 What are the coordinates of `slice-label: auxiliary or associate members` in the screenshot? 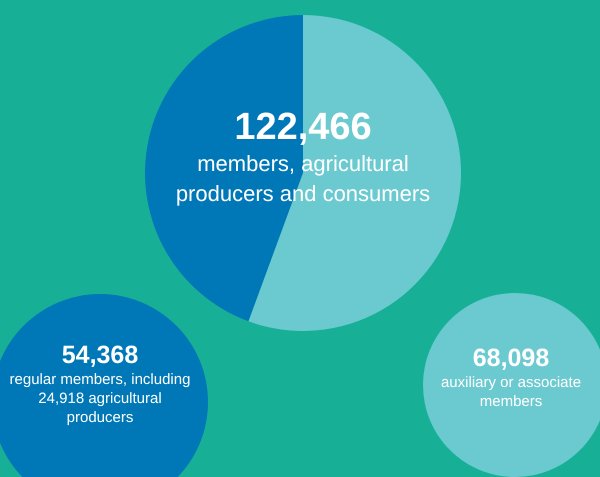 It's located at (511, 392).